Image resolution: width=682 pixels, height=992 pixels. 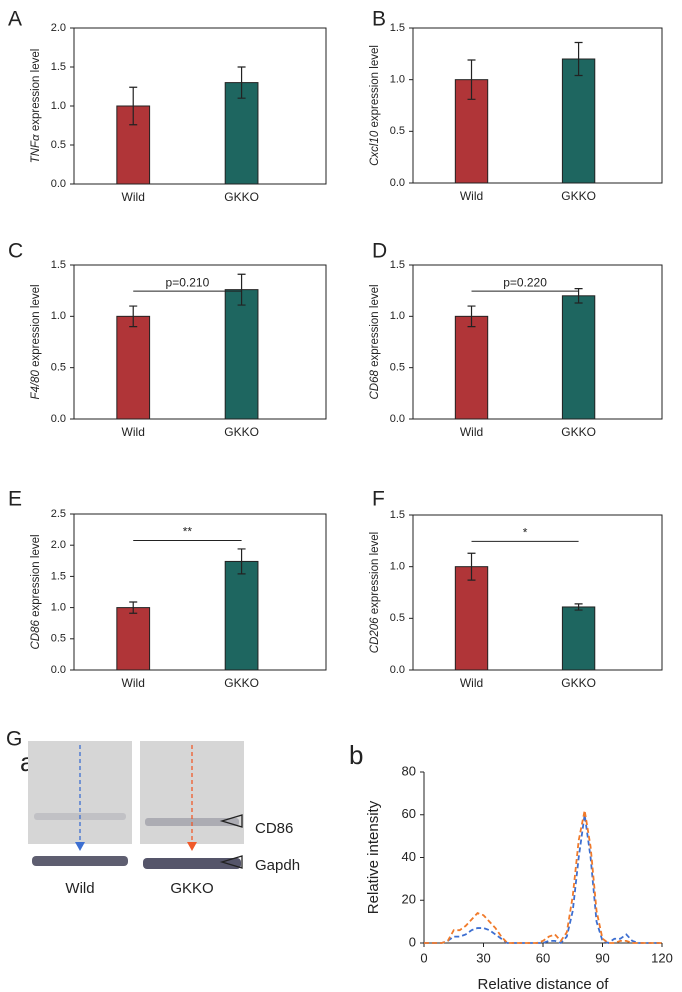 What do you see at coordinates (375, 635) in the screenshot?
I see `gene-name: CD206` at bounding box center [375, 635].